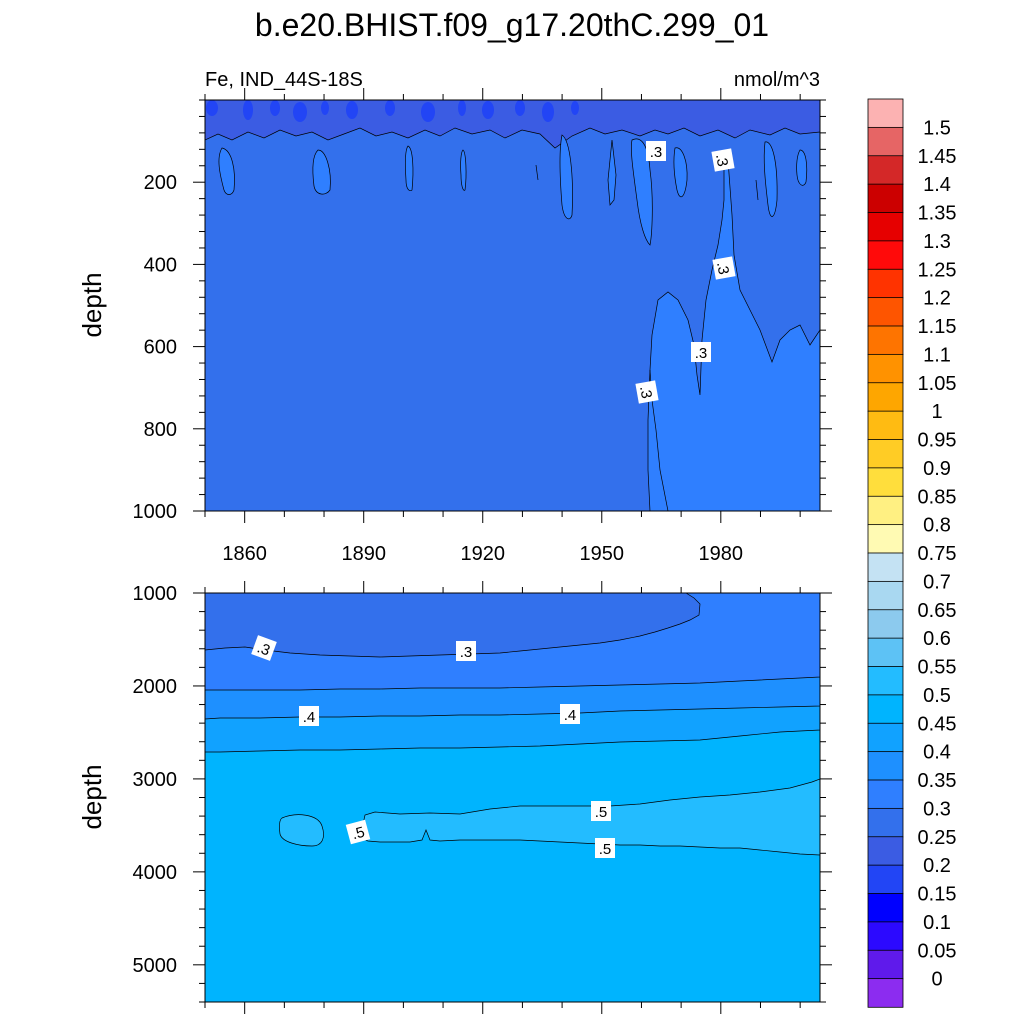 The height and width of the screenshot is (1024, 1024). What do you see at coordinates (482, 554) in the screenshot?
I see `upper-xtick-label: 1920` at bounding box center [482, 554].